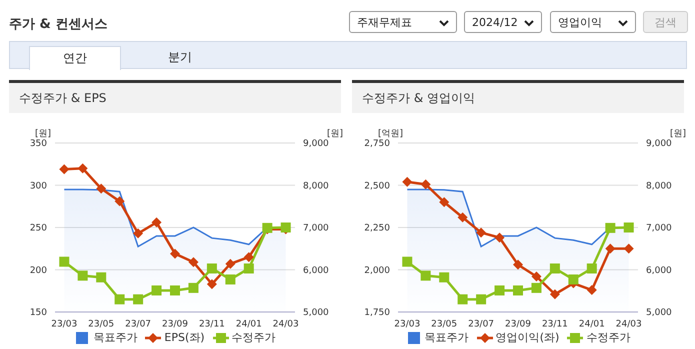 Image resolution: width=695 pixels, height=349 pixels. I want to click on y-tick-label: 300, so click(39, 186).